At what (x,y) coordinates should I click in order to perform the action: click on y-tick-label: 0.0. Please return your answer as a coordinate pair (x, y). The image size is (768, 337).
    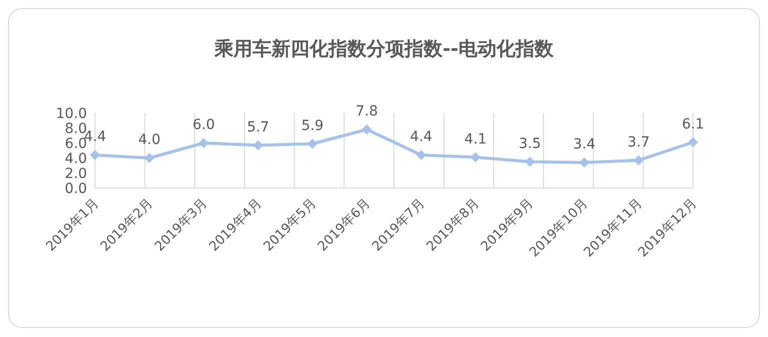
    Looking at the image, I should click on (75, 188).